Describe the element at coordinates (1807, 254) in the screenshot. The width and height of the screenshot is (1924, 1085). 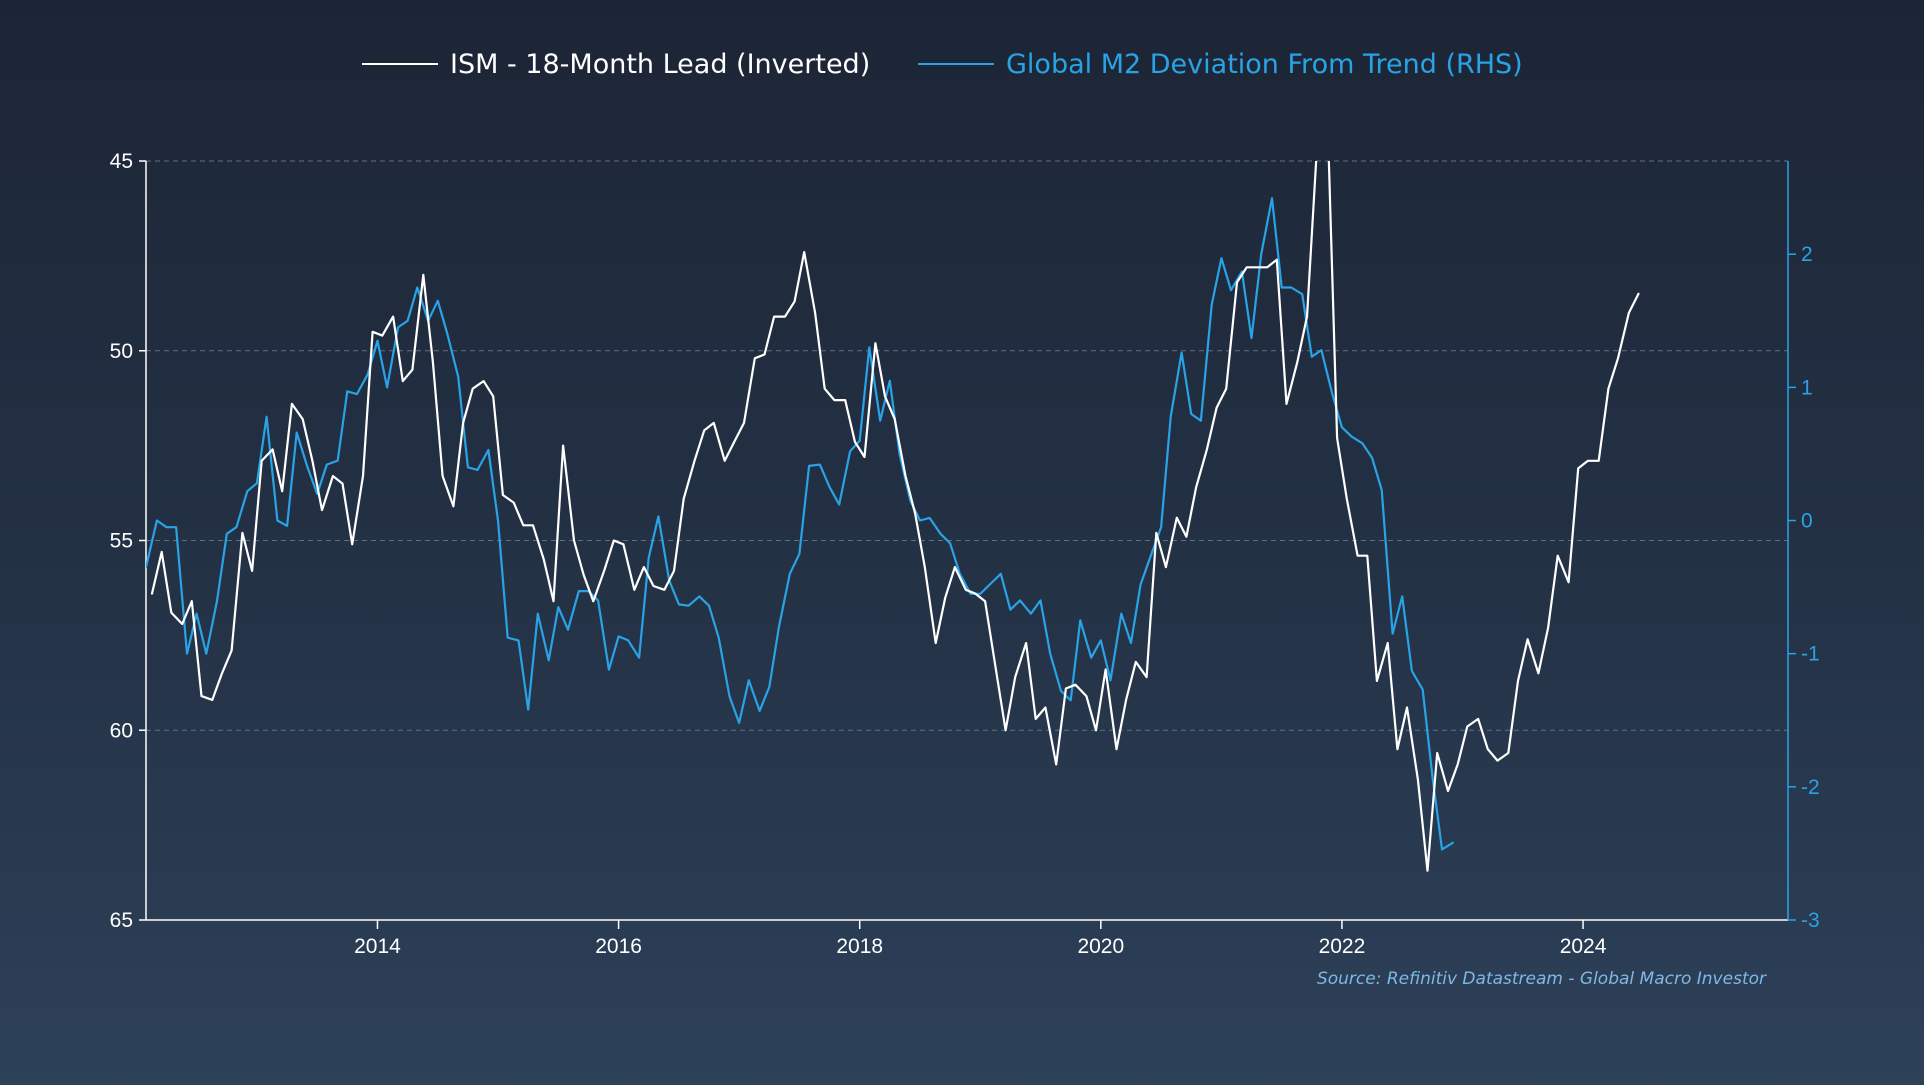
I see `y-right-tick-label: 2` at that location.